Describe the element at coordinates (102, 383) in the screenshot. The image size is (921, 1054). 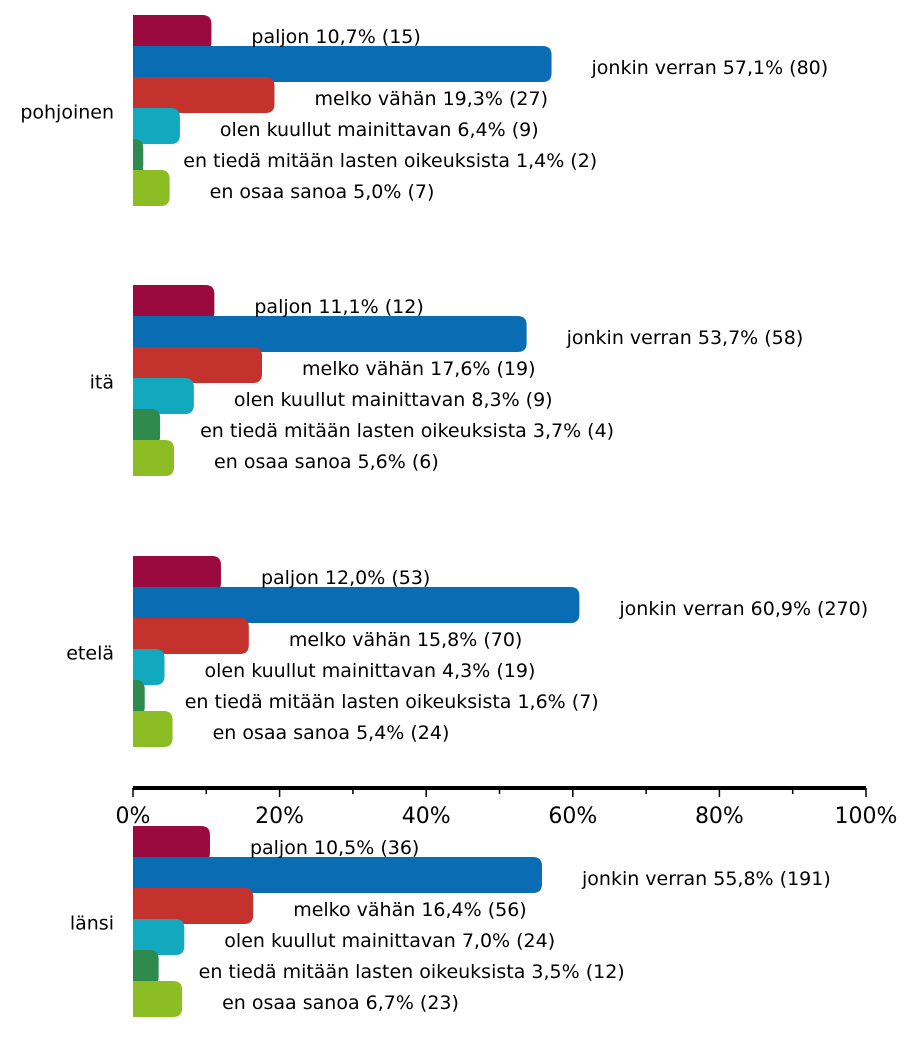
I see `group-label: itä` at that location.